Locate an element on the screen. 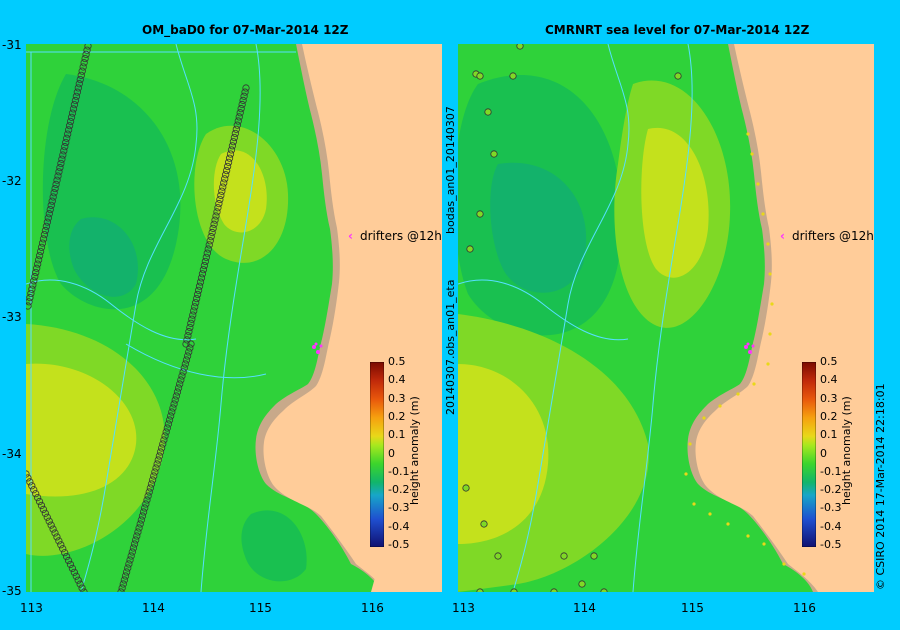 The width and height of the screenshot is (900, 630). colorbar-tick-label: 0.1 is located at coordinates (829, 435).